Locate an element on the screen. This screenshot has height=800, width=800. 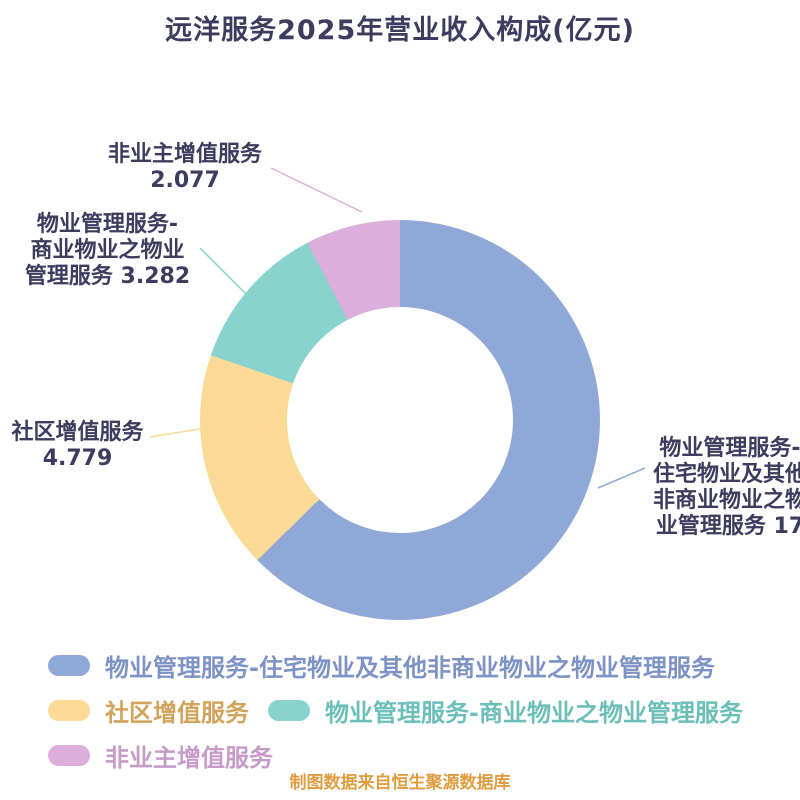
callout-residential-property-services: 物业管理服务- 住宅物业及其他 非商业物业之物 业管理服务 17 is located at coordinates (722, 488).